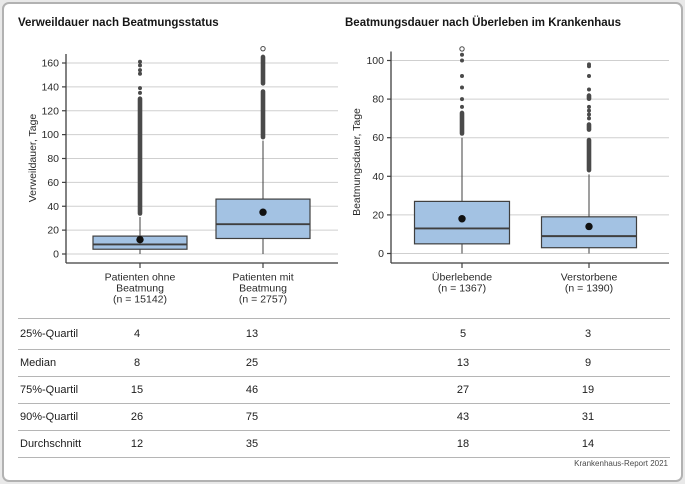 The image size is (685, 484). What do you see at coordinates (51, 444) in the screenshot?
I see `row-label: Durchschnitt` at bounding box center [51, 444].